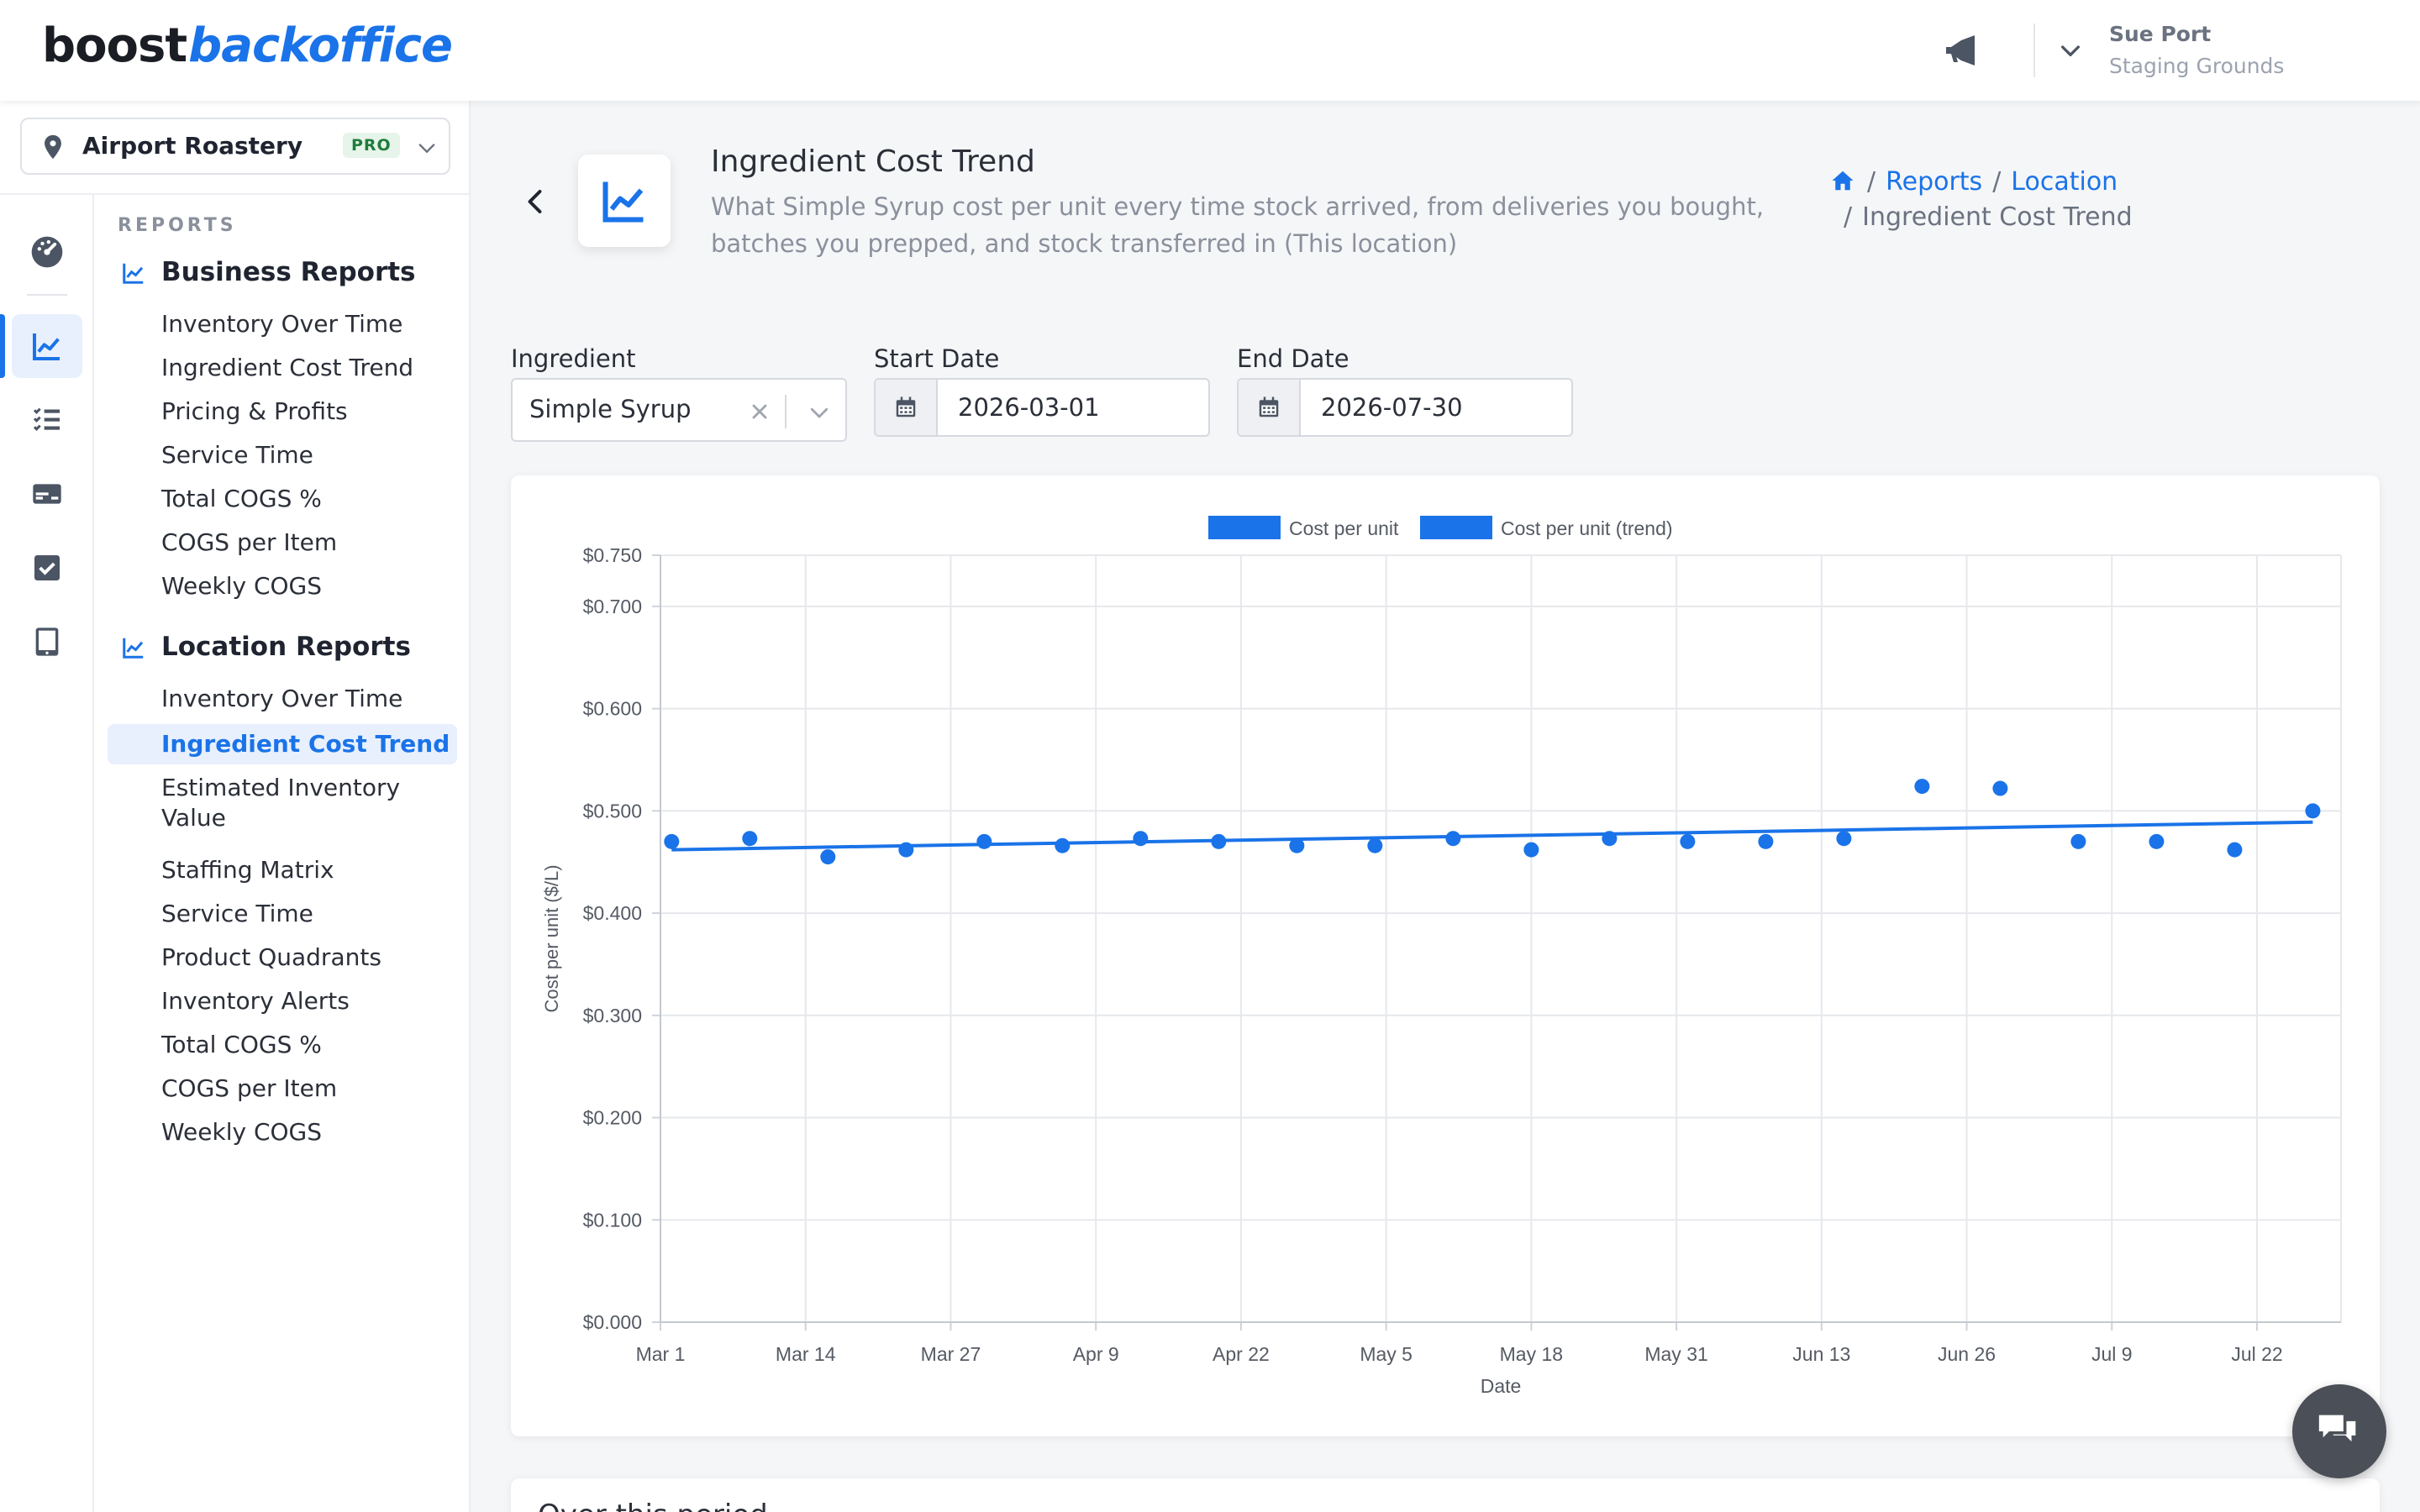  What do you see at coordinates (2197, 66) in the screenshot?
I see `user-org: Staging Grounds` at bounding box center [2197, 66].